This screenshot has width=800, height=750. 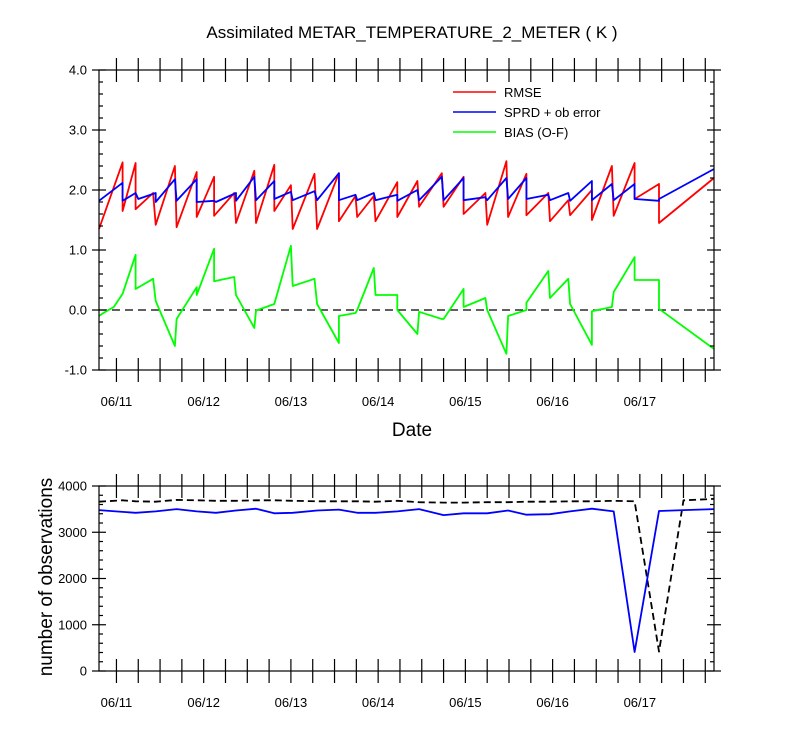 I want to click on legend-label-sprd: SPRD + ob error, so click(x=552, y=112).